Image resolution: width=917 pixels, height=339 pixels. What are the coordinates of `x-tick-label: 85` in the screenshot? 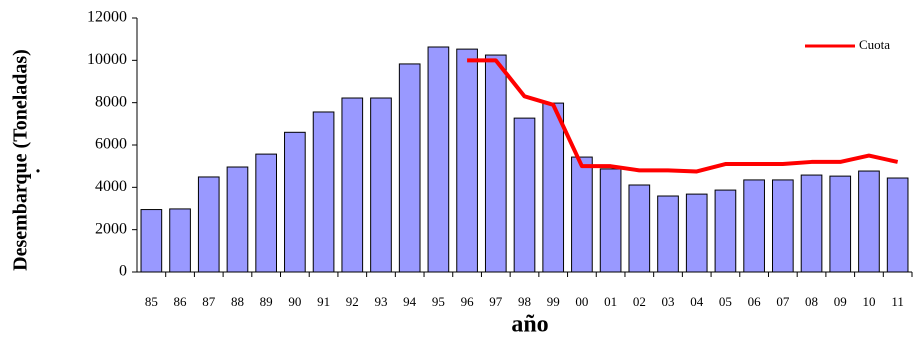 It's located at (151, 301).